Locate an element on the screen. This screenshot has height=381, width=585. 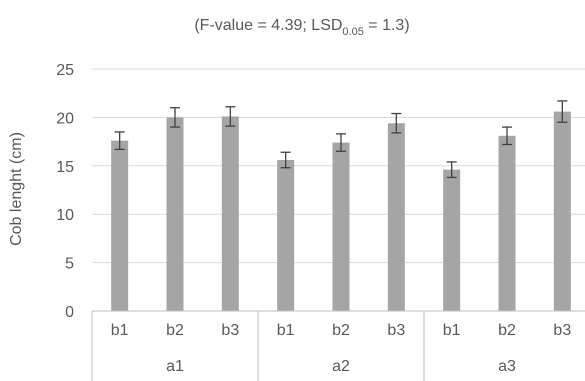
x-group-label: a3 is located at coordinates (507, 366).